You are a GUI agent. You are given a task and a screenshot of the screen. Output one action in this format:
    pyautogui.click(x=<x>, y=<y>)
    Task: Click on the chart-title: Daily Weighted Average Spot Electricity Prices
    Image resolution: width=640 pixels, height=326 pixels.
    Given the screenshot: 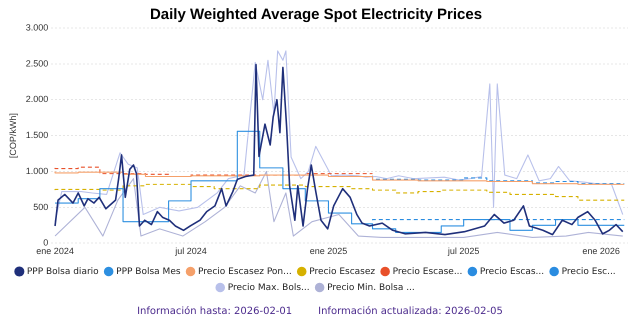 What is the action you would take?
    pyautogui.click(x=316, y=15)
    